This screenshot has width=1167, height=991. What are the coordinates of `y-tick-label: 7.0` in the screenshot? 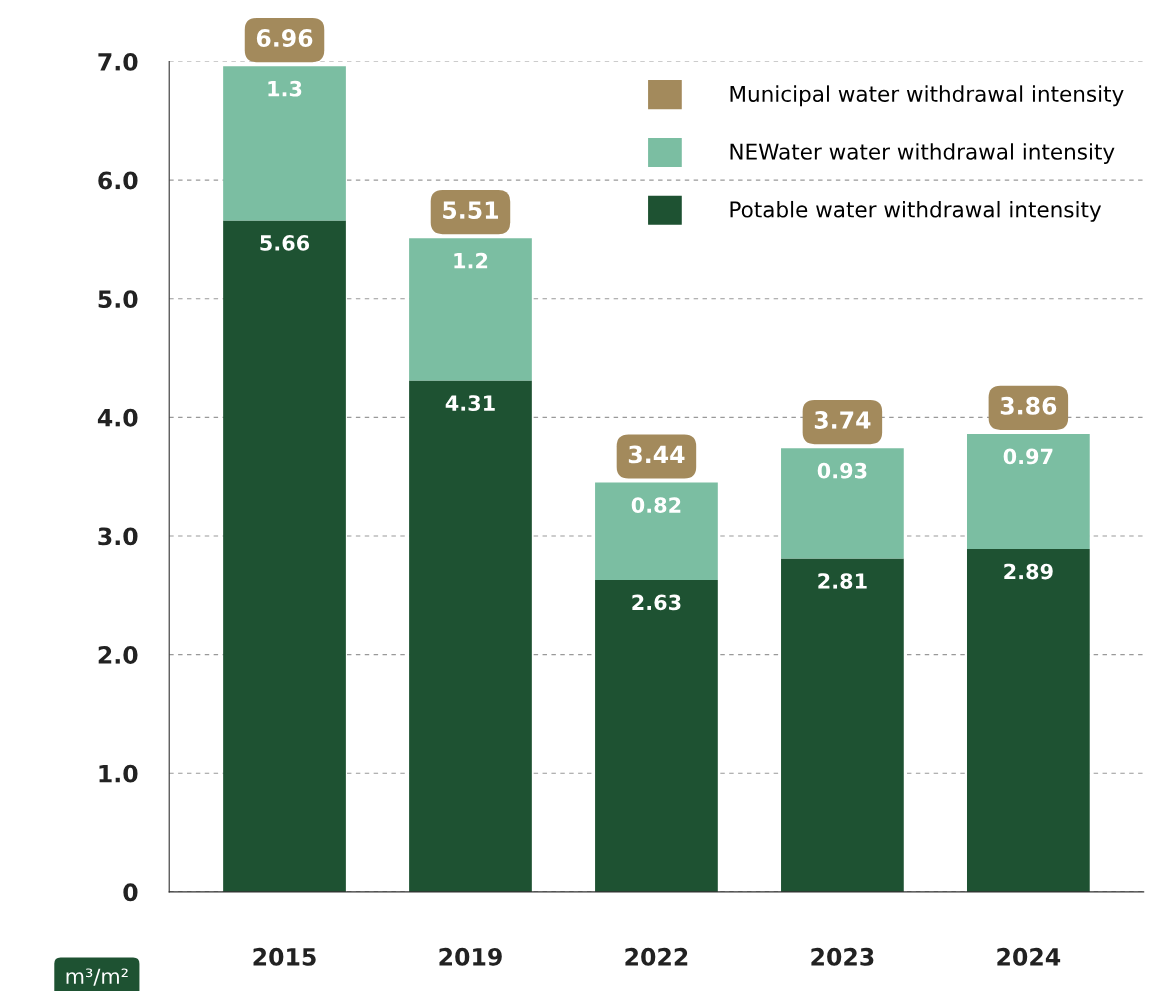 It's located at (118, 61).